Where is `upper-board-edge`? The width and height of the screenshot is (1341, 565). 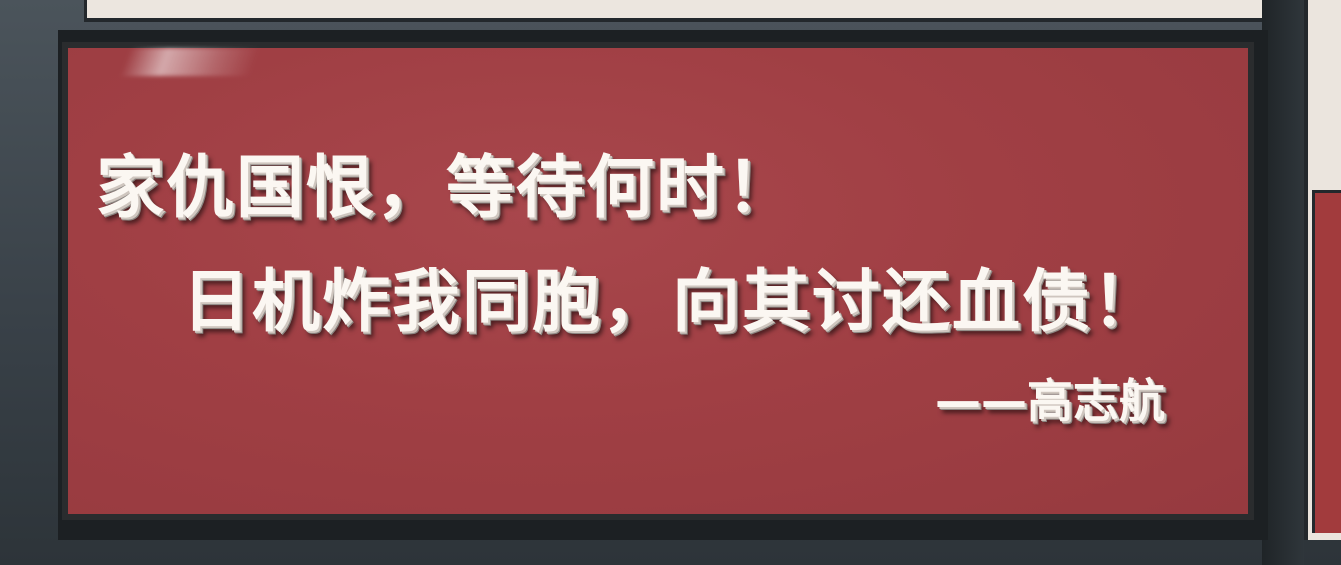 upper-board-edge is located at coordinates (675, 11).